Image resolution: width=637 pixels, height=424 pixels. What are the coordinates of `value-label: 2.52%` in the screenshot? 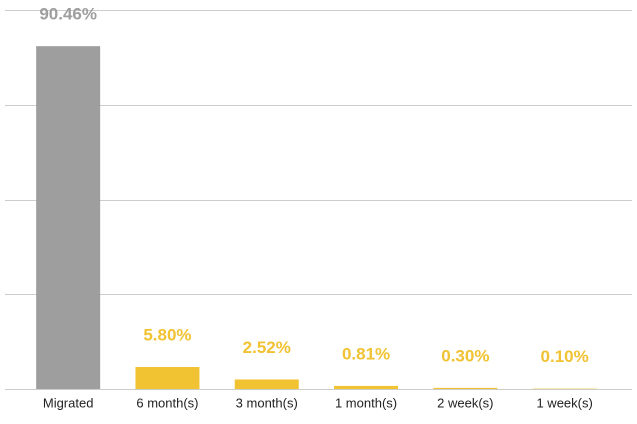 It's located at (267, 347).